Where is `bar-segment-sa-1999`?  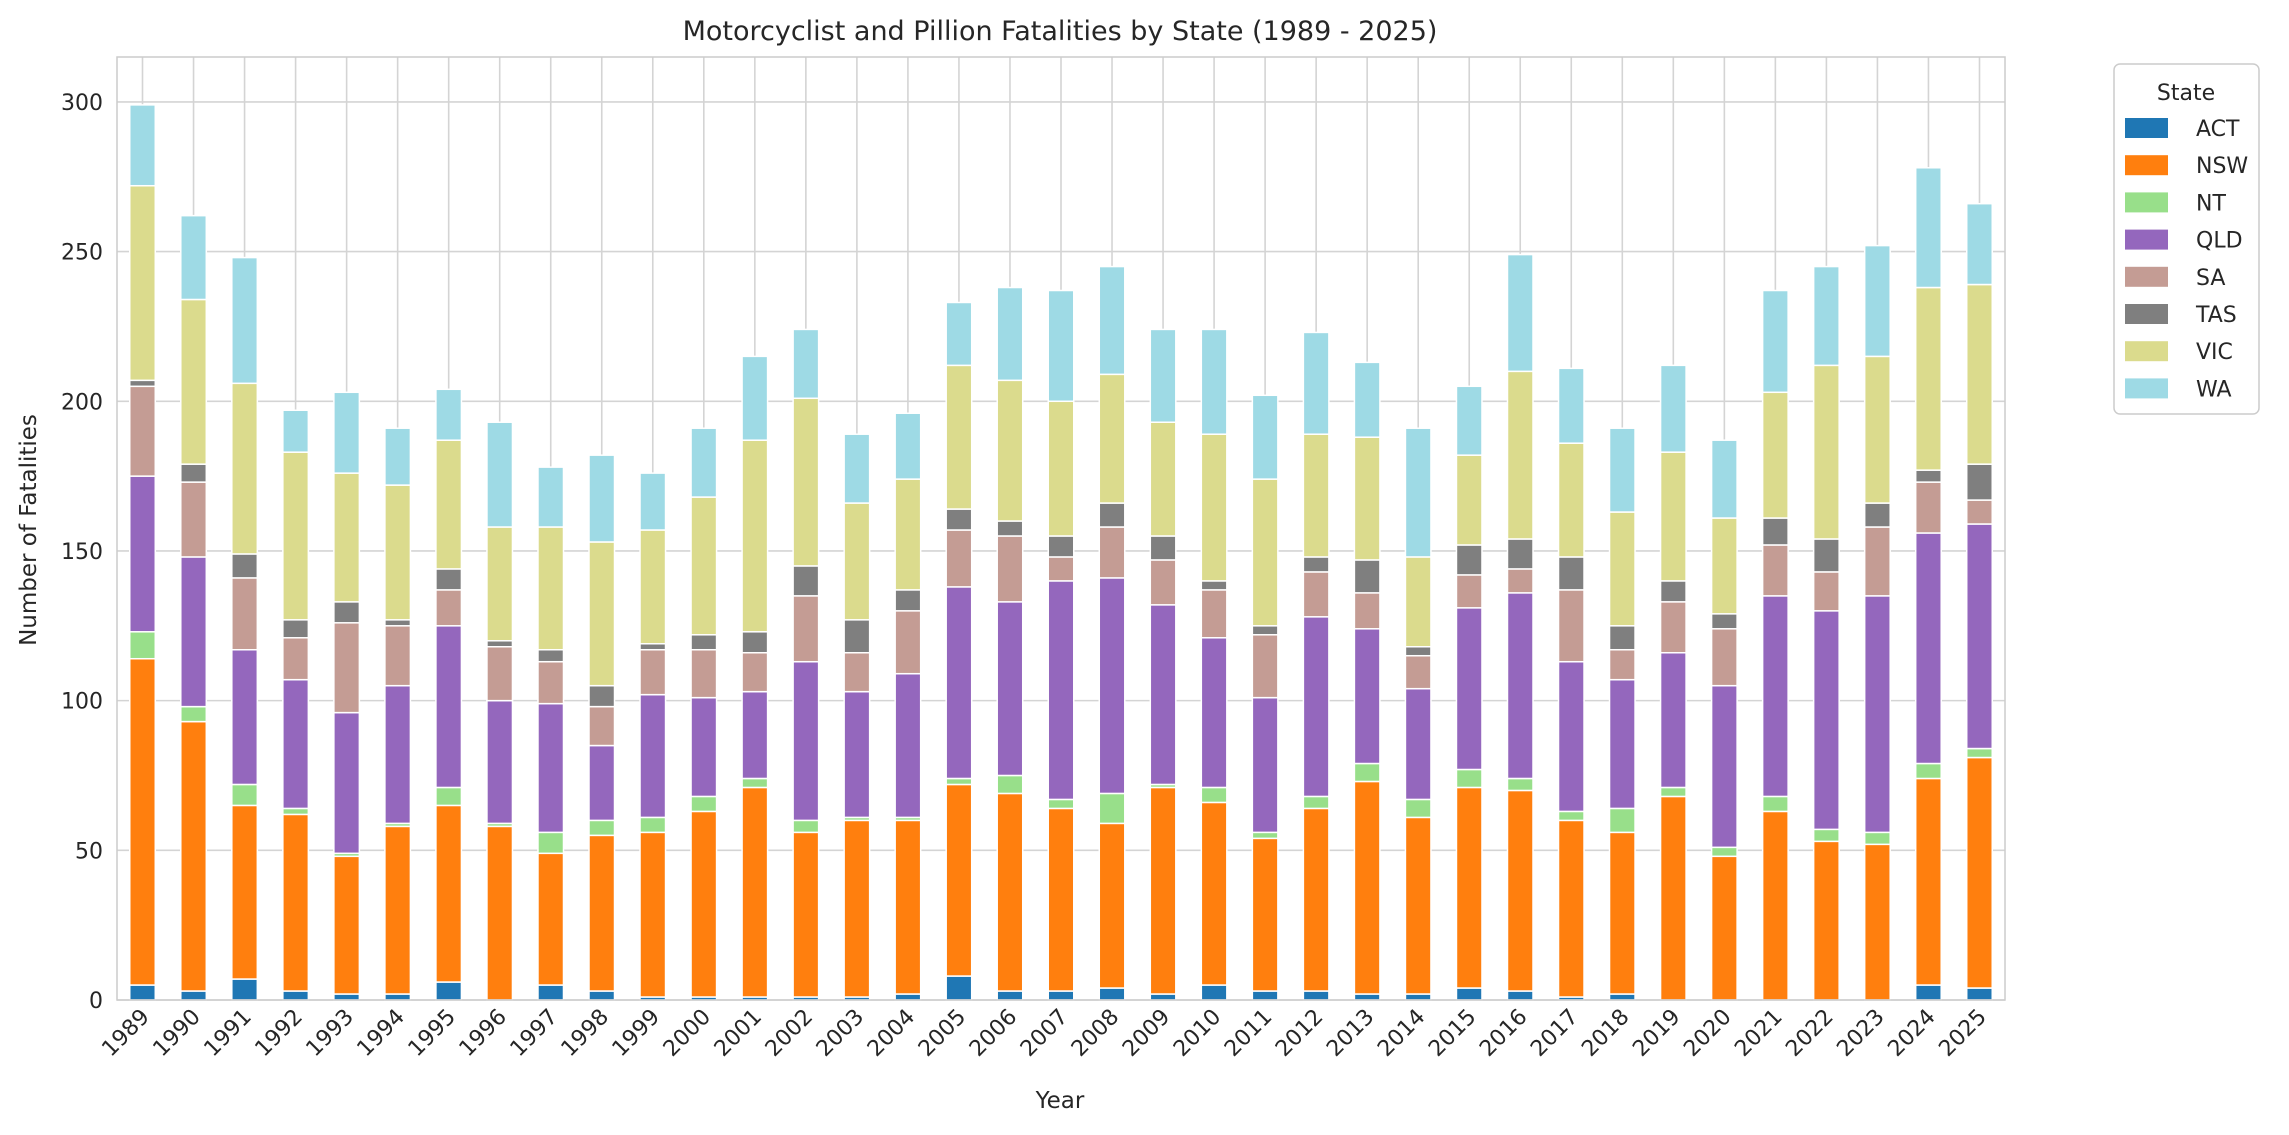 bar-segment-sa-1999 is located at coordinates (653, 672).